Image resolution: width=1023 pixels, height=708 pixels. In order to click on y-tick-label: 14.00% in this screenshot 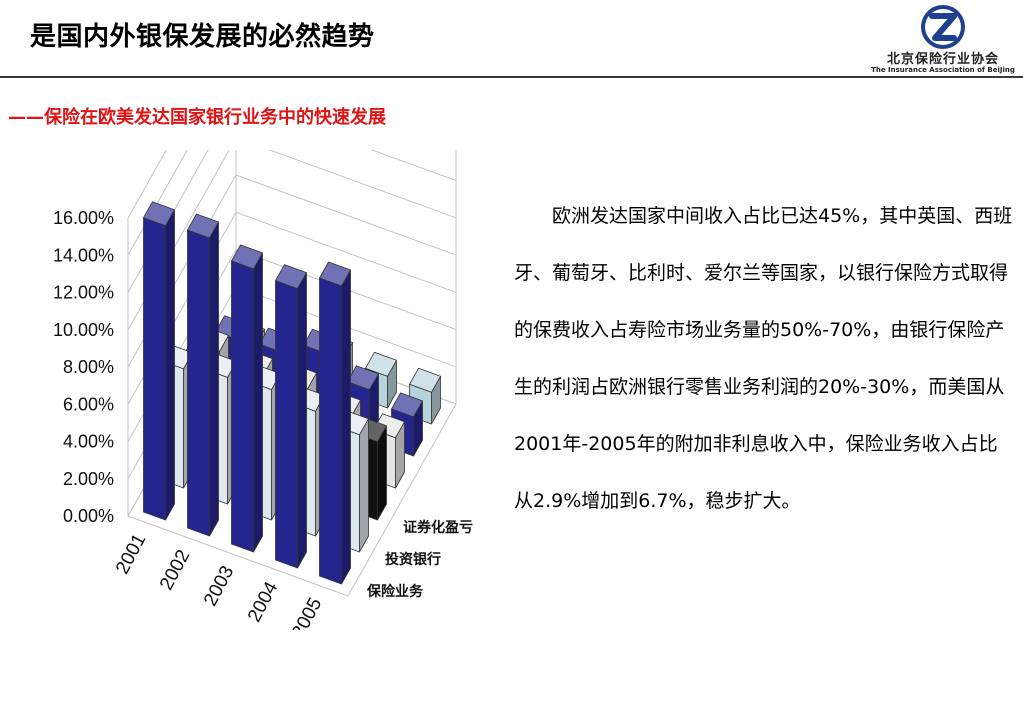, I will do `click(83, 255)`.